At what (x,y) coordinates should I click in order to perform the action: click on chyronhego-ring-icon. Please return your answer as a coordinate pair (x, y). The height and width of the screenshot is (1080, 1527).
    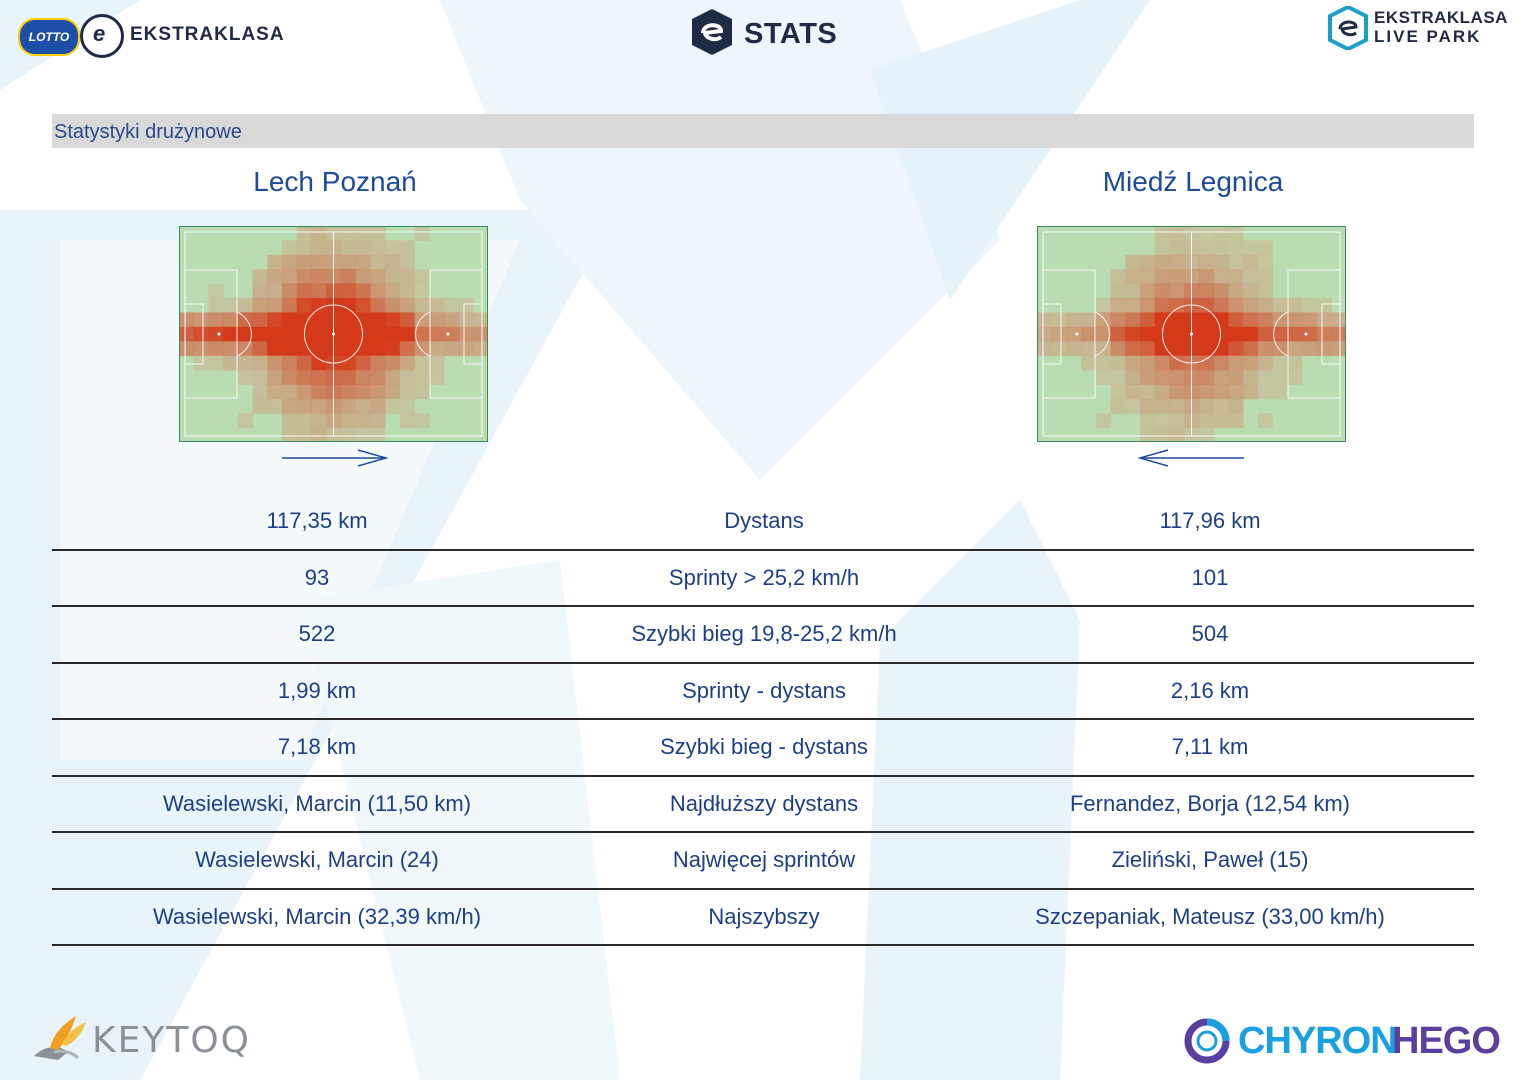
    Looking at the image, I should click on (1207, 1041).